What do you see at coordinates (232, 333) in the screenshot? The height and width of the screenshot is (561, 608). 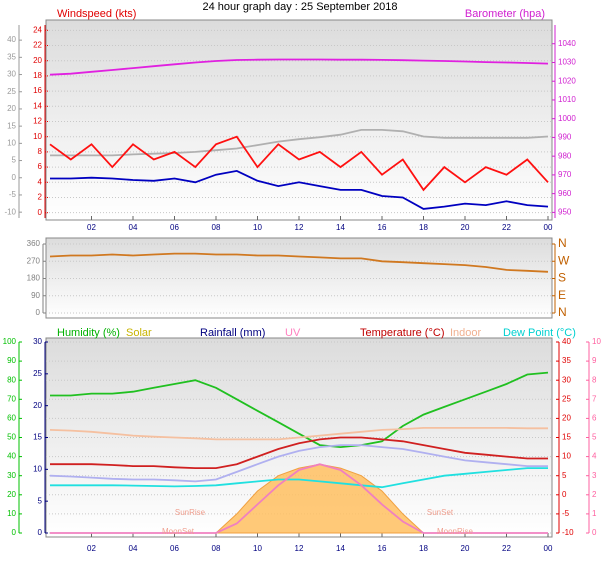 I see `legend-label: Rainfall (mm)` at bounding box center [232, 333].